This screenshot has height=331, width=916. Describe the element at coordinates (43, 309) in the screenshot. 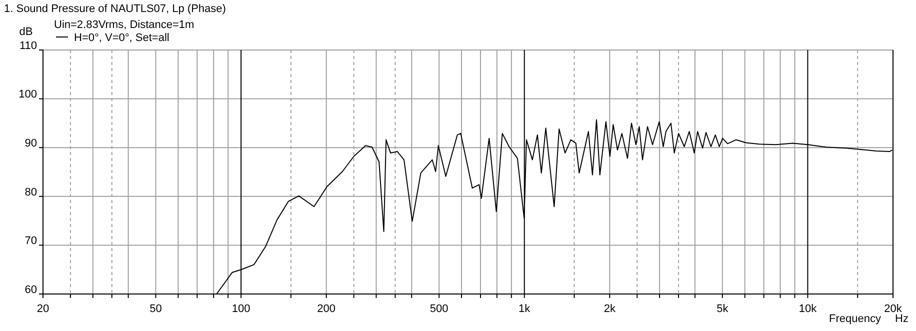

I see `x-tick-label: 20` at that location.